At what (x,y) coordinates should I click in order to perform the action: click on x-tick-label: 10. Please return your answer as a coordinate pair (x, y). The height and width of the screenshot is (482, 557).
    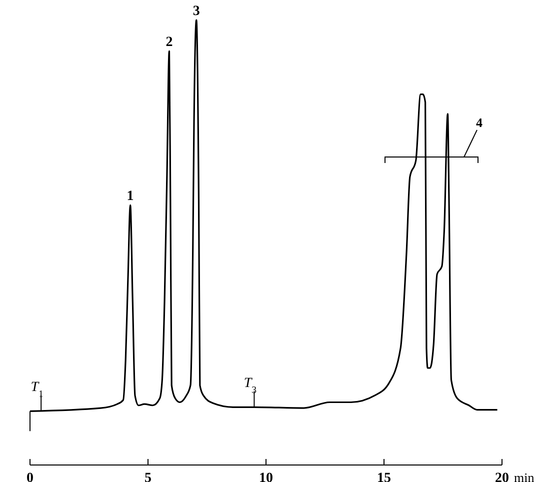
    Looking at the image, I should click on (266, 476).